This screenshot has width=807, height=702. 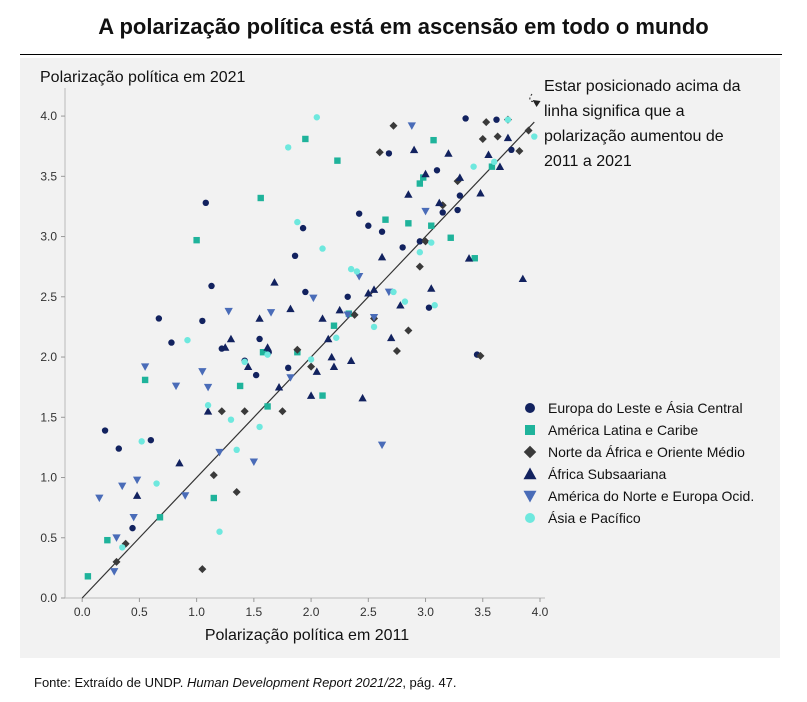 I want to click on x-axis-label: Polarização política em 2011, so click(x=307, y=635).